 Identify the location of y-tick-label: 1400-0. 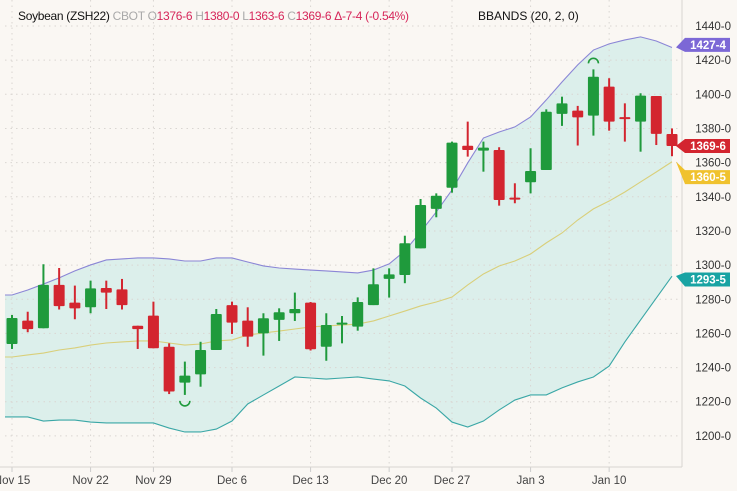
(713, 95).